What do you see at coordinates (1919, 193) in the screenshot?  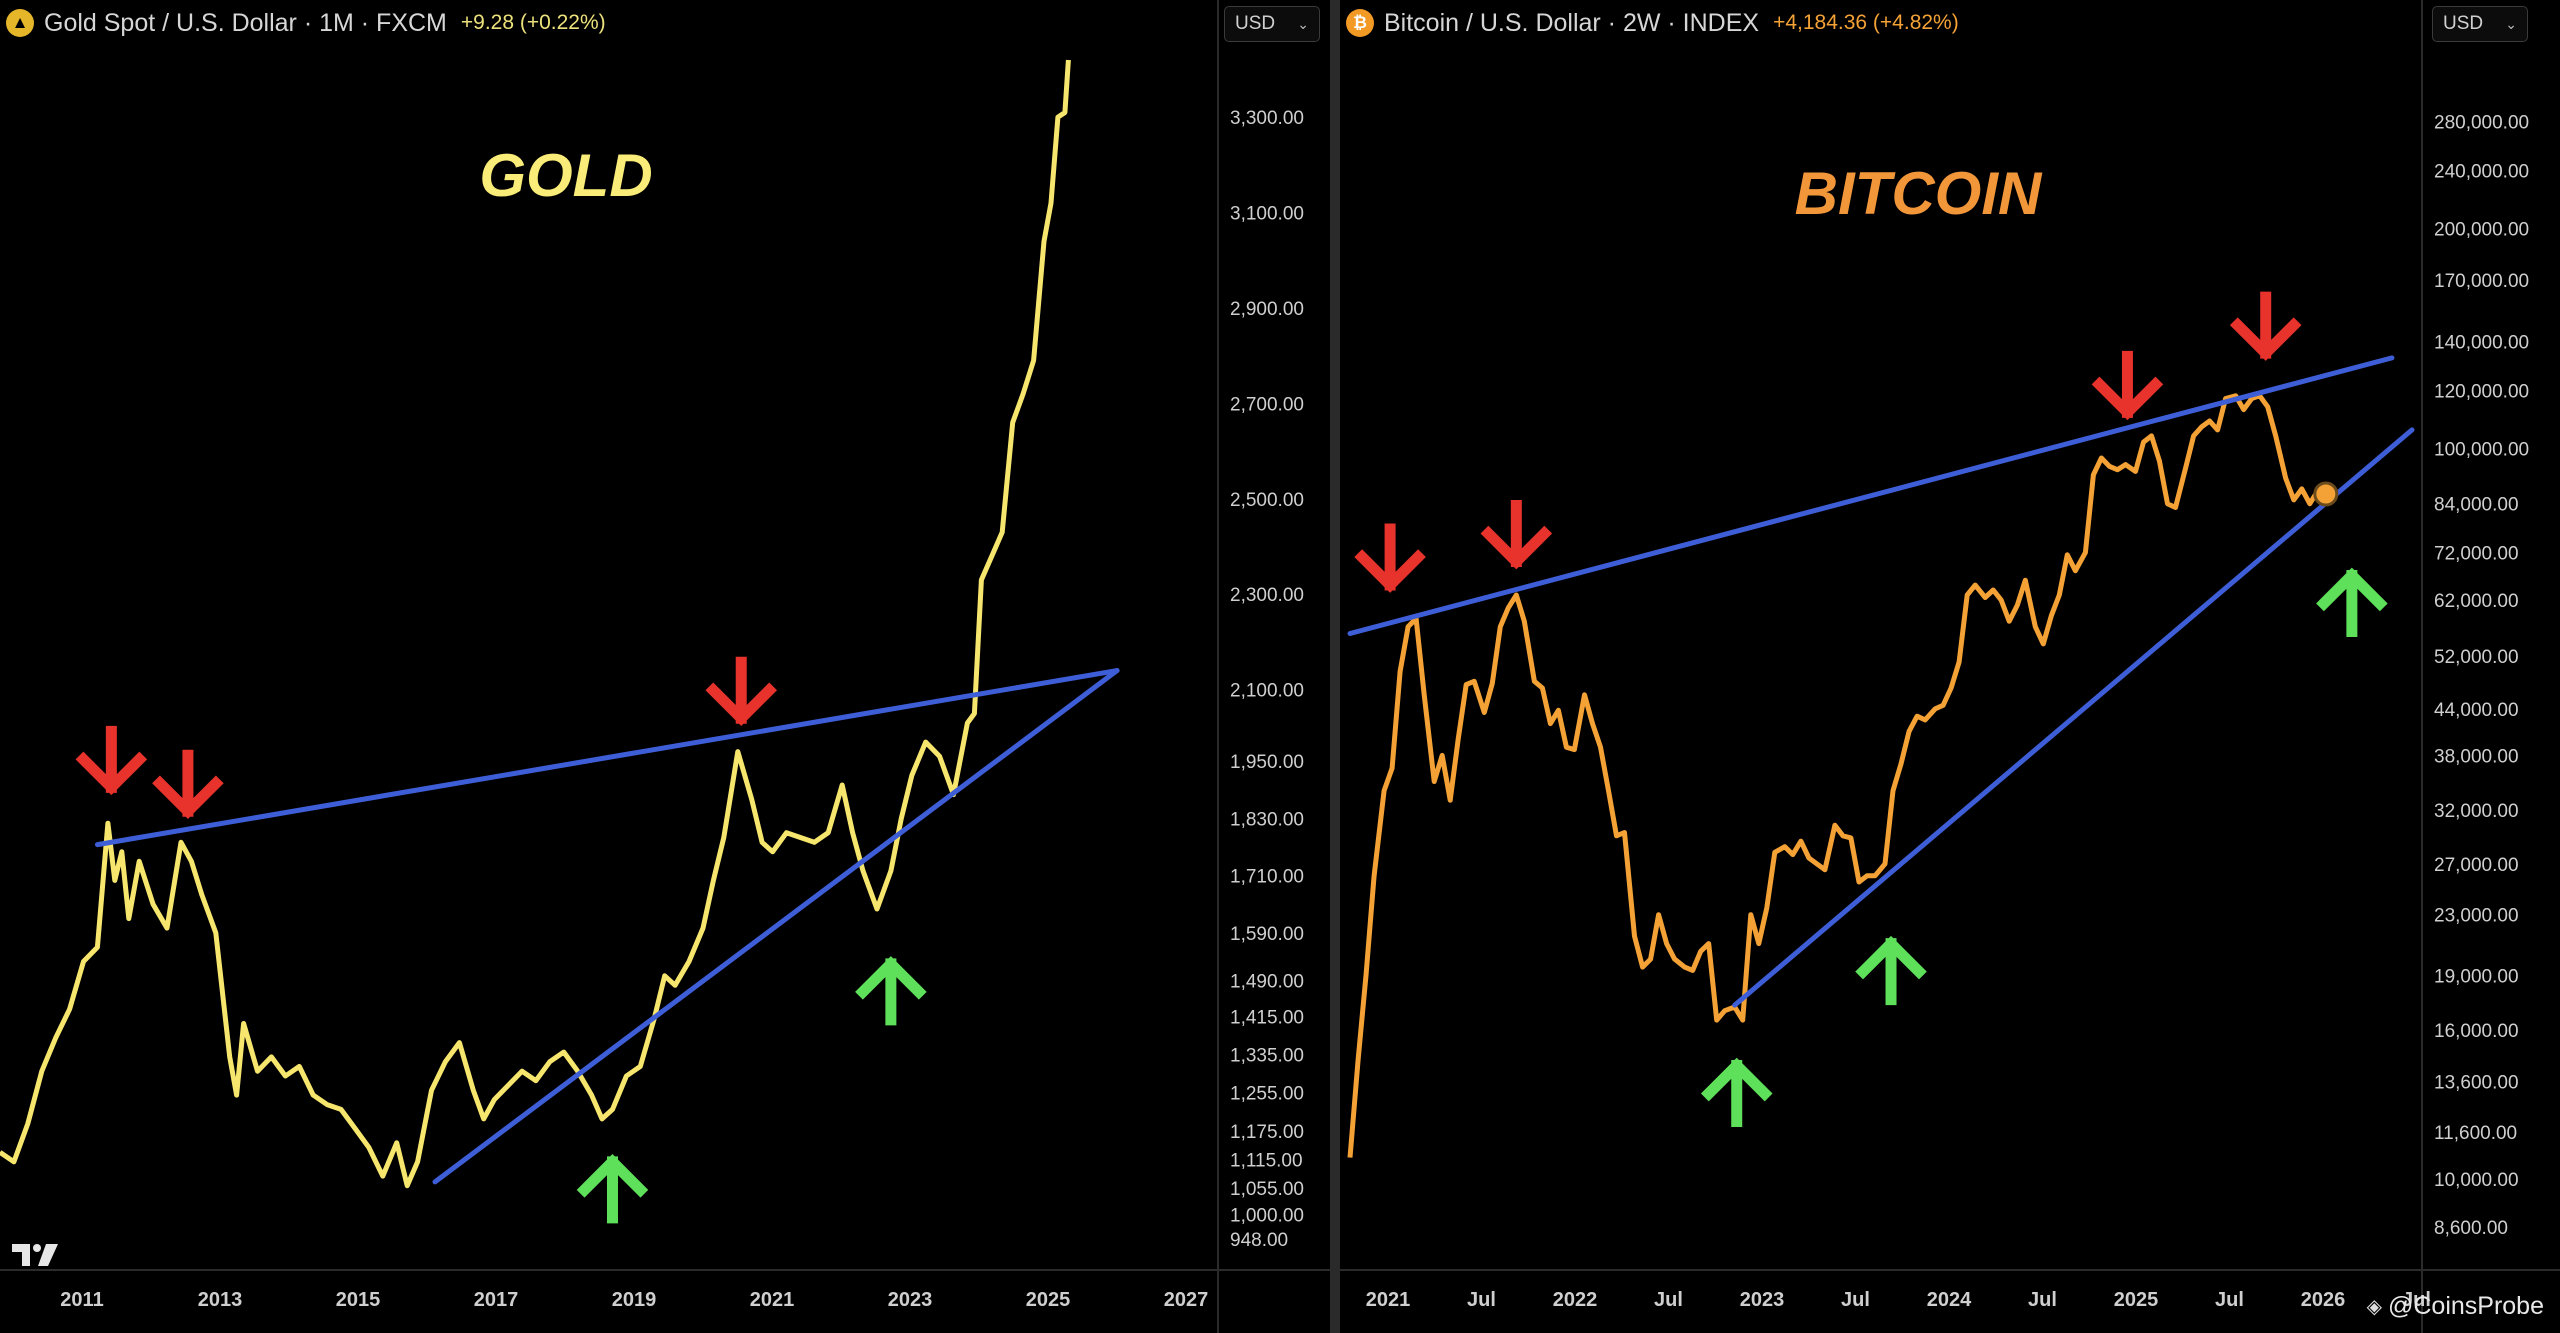 I see `bitcoin-big-label: BITCOIN` at bounding box center [1919, 193].